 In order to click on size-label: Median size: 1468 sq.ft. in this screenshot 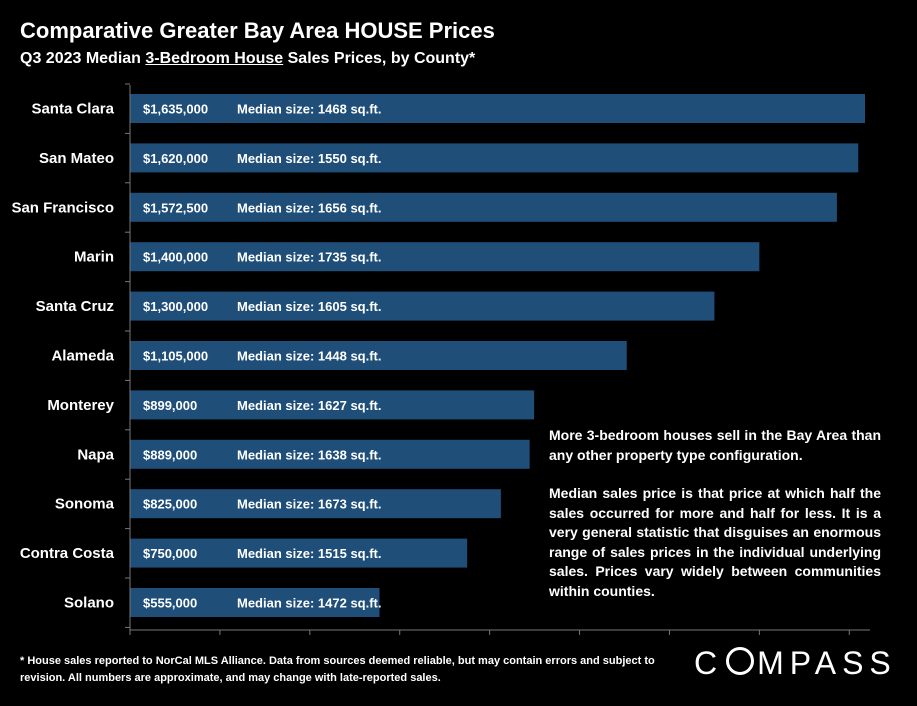, I will do `click(309, 109)`.